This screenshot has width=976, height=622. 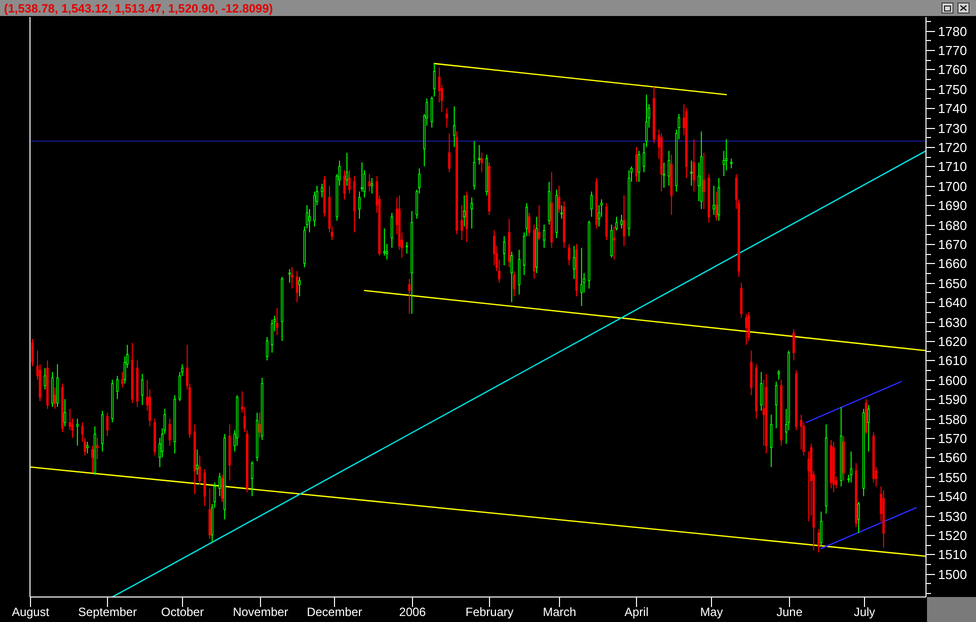 I want to click on x-tick-label: May, so click(x=711, y=612).